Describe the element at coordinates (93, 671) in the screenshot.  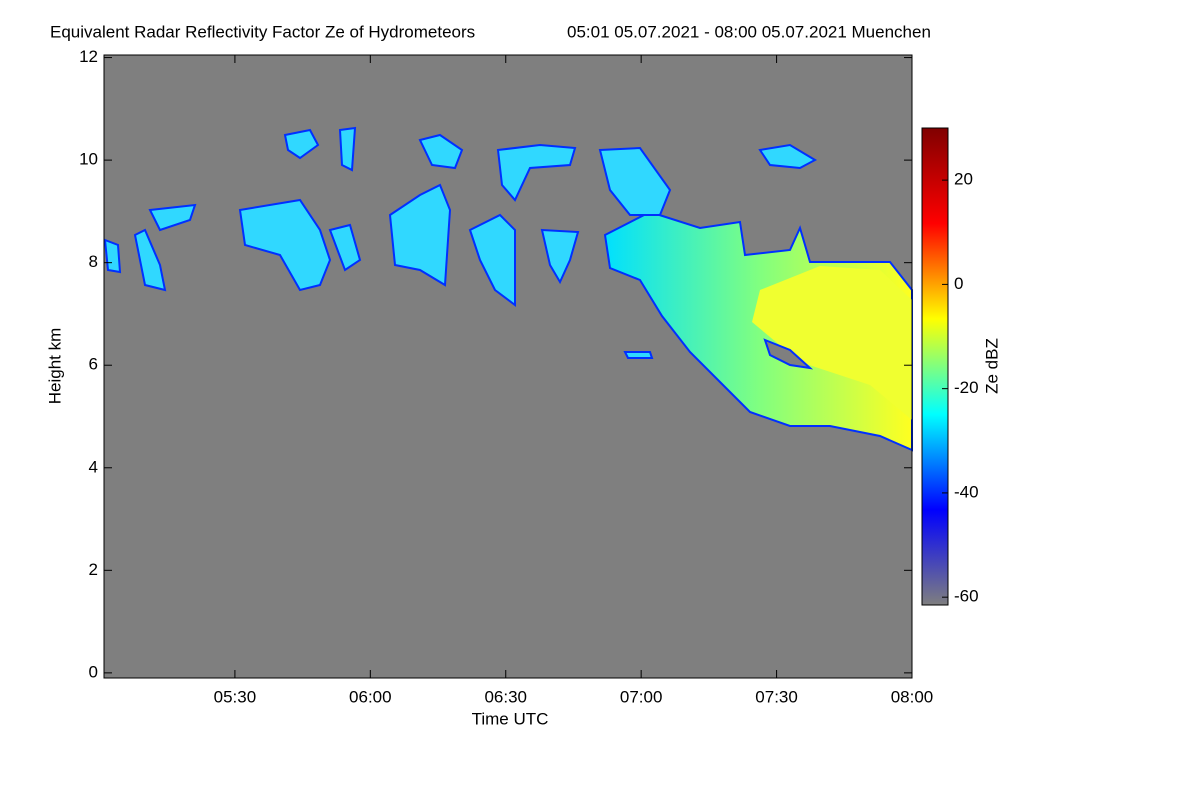
I see `y-tick-label: 0` at that location.